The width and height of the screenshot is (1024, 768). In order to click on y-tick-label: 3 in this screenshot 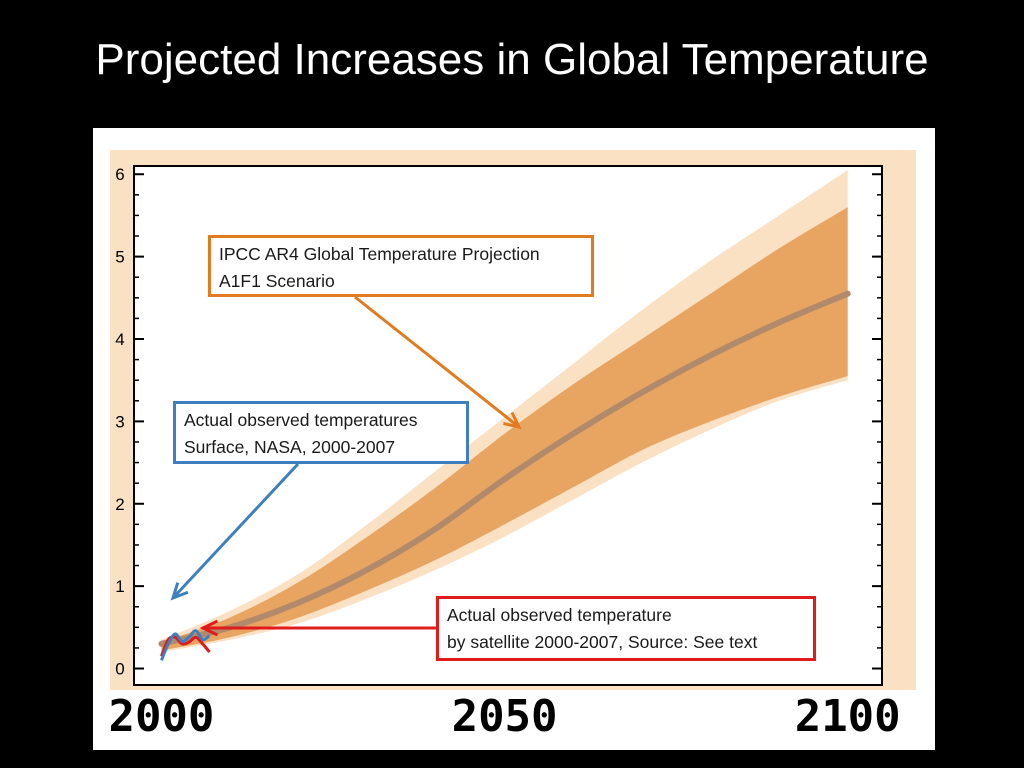, I will do `click(119, 421)`.